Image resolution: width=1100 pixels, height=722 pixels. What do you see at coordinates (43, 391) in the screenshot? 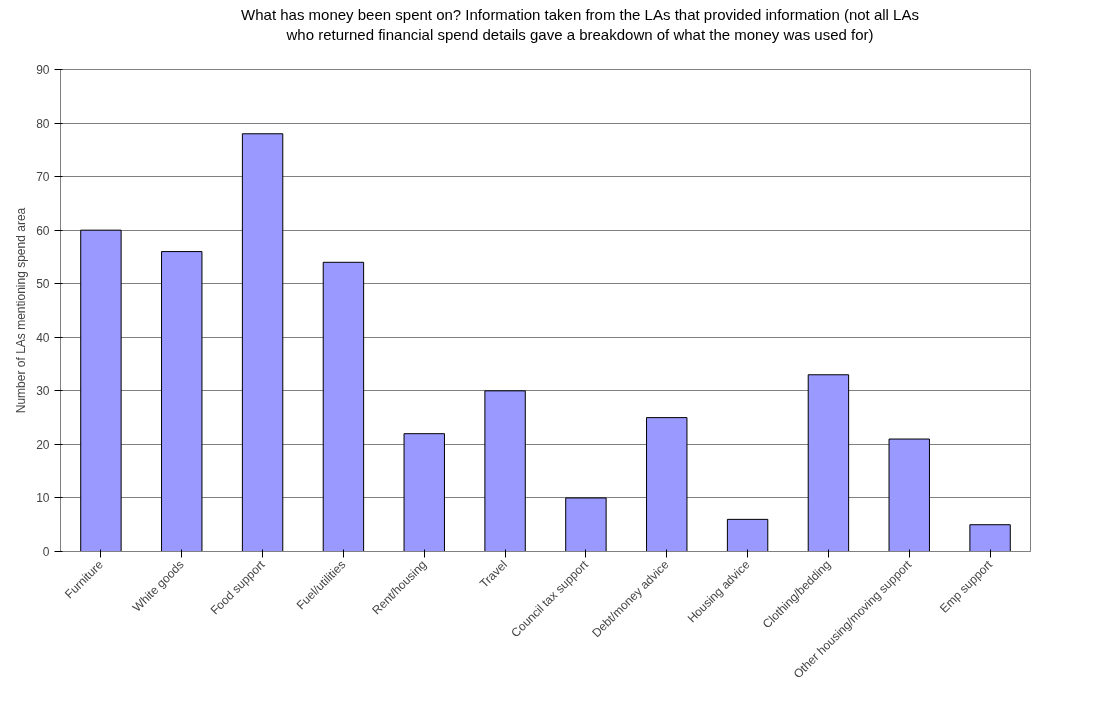
I see `y-tick-label: 30` at bounding box center [43, 391].